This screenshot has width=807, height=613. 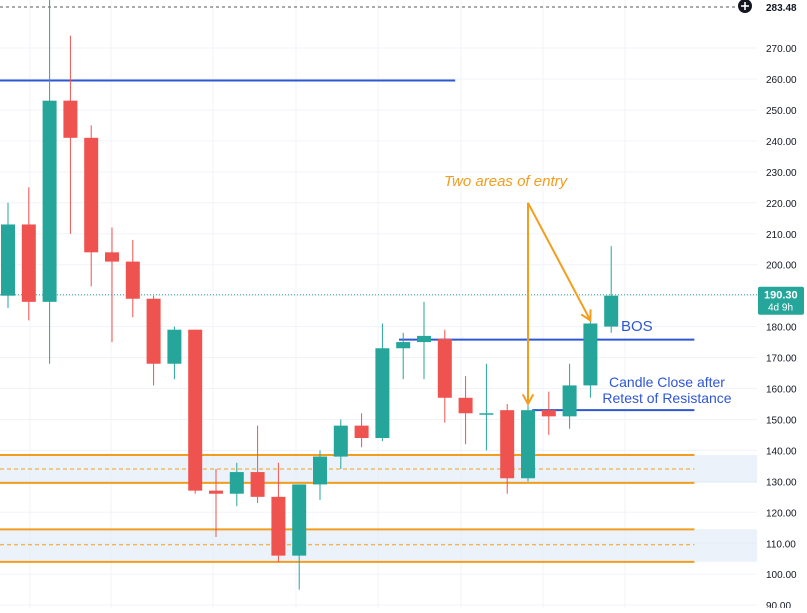 I want to click on price-axis-tick-label: 120.00, so click(x=781, y=513).